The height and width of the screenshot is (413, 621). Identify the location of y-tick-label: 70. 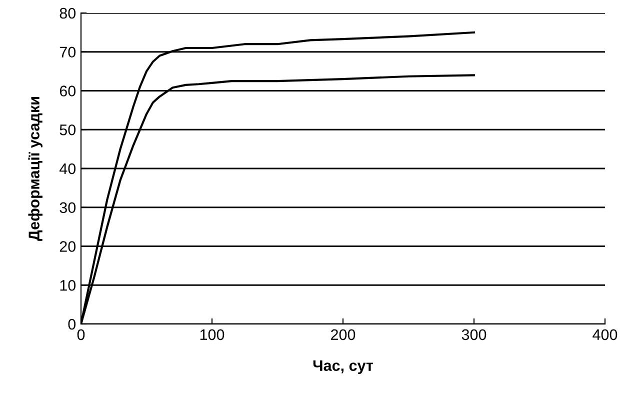
(68, 52).